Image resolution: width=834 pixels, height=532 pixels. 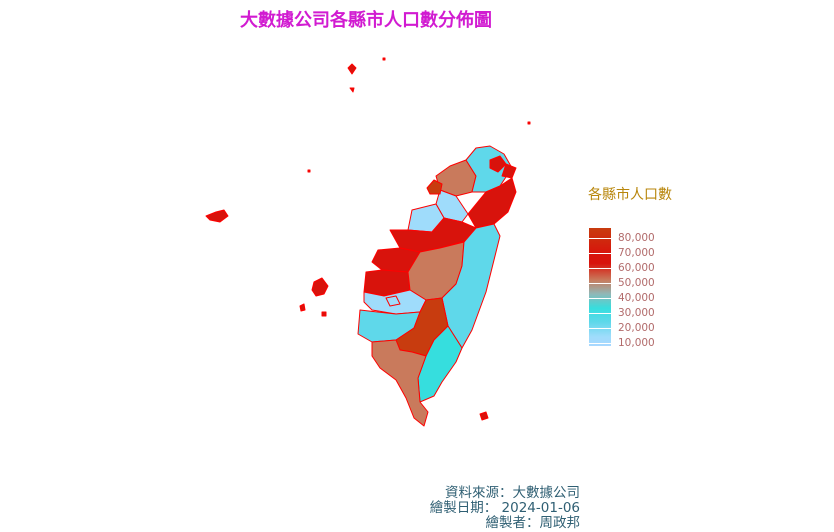 What do you see at coordinates (636, 343) in the screenshot?
I see `legend-label-10000: 10,000` at bounding box center [636, 343].